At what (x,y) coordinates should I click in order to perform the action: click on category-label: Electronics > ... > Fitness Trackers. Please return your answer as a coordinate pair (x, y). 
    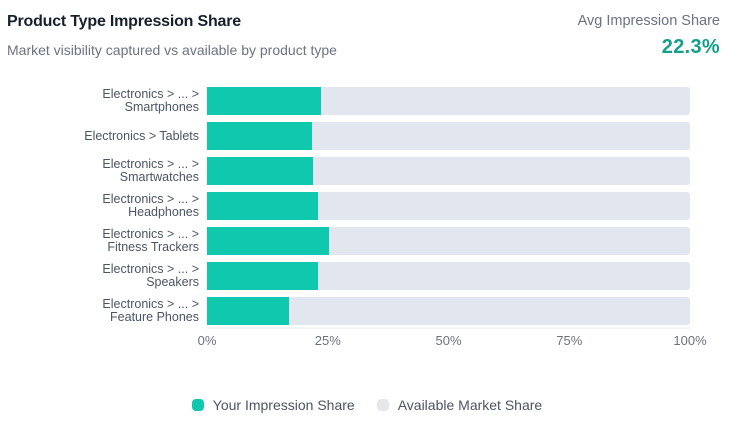
    Looking at the image, I should click on (99, 241).